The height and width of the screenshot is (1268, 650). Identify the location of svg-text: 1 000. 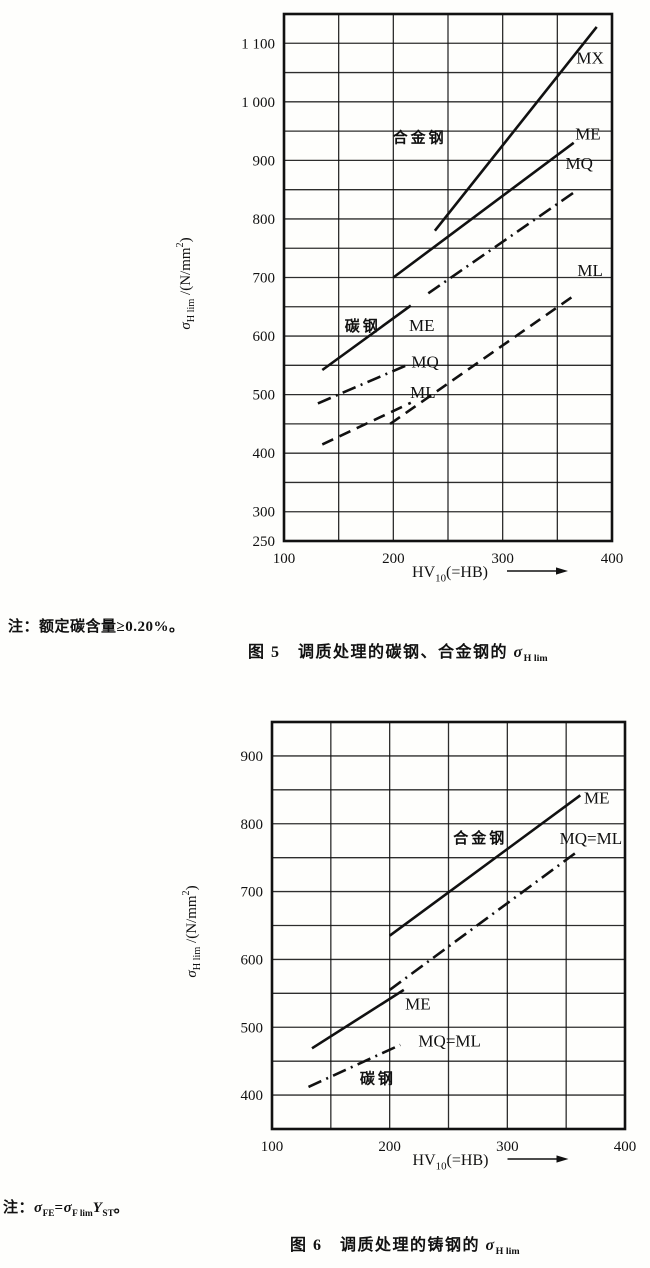
(258, 103).